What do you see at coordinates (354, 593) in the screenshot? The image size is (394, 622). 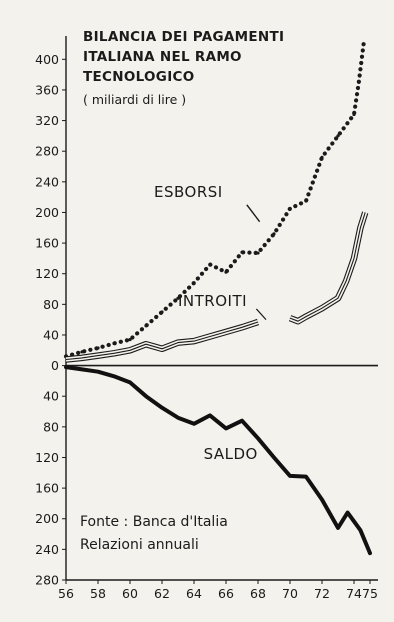 I see `x-tick-label: 74` at bounding box center [354, 593].